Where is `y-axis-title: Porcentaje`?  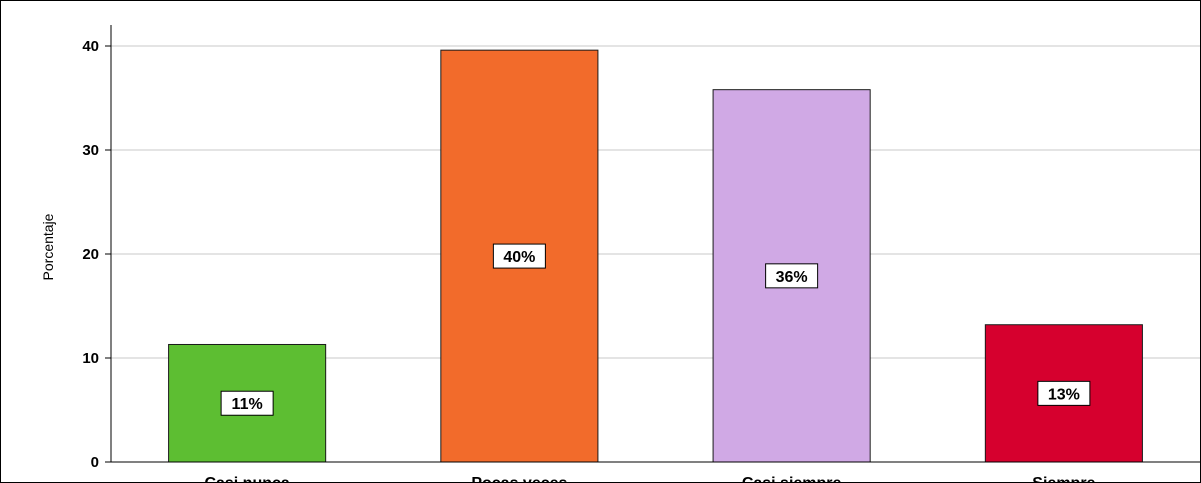 y-axis-title: Porcentaje is located at coordinates (48, 246).